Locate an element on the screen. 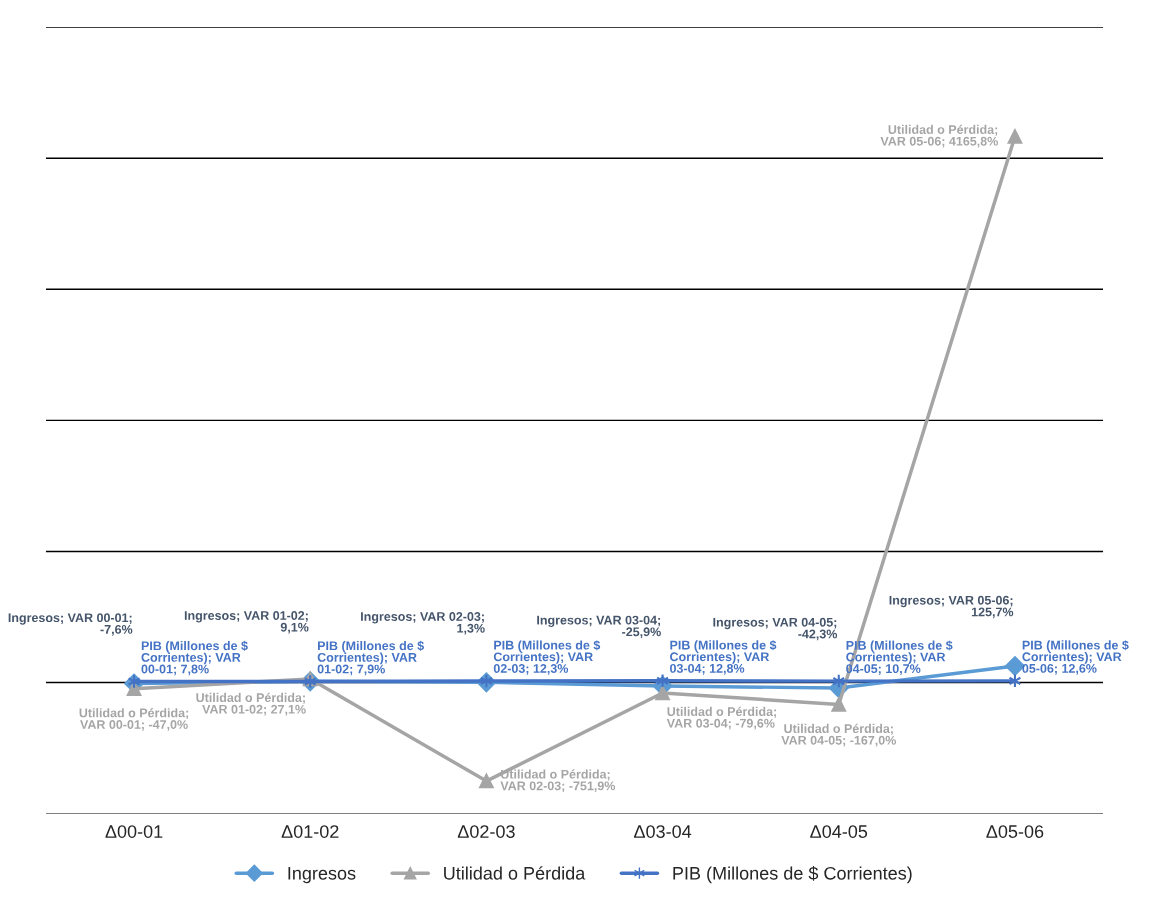 Image resolution: width=1149 pixels, height=904 pixels. x-tick-label: Δ03-04 is located at coordinates (663, 831).